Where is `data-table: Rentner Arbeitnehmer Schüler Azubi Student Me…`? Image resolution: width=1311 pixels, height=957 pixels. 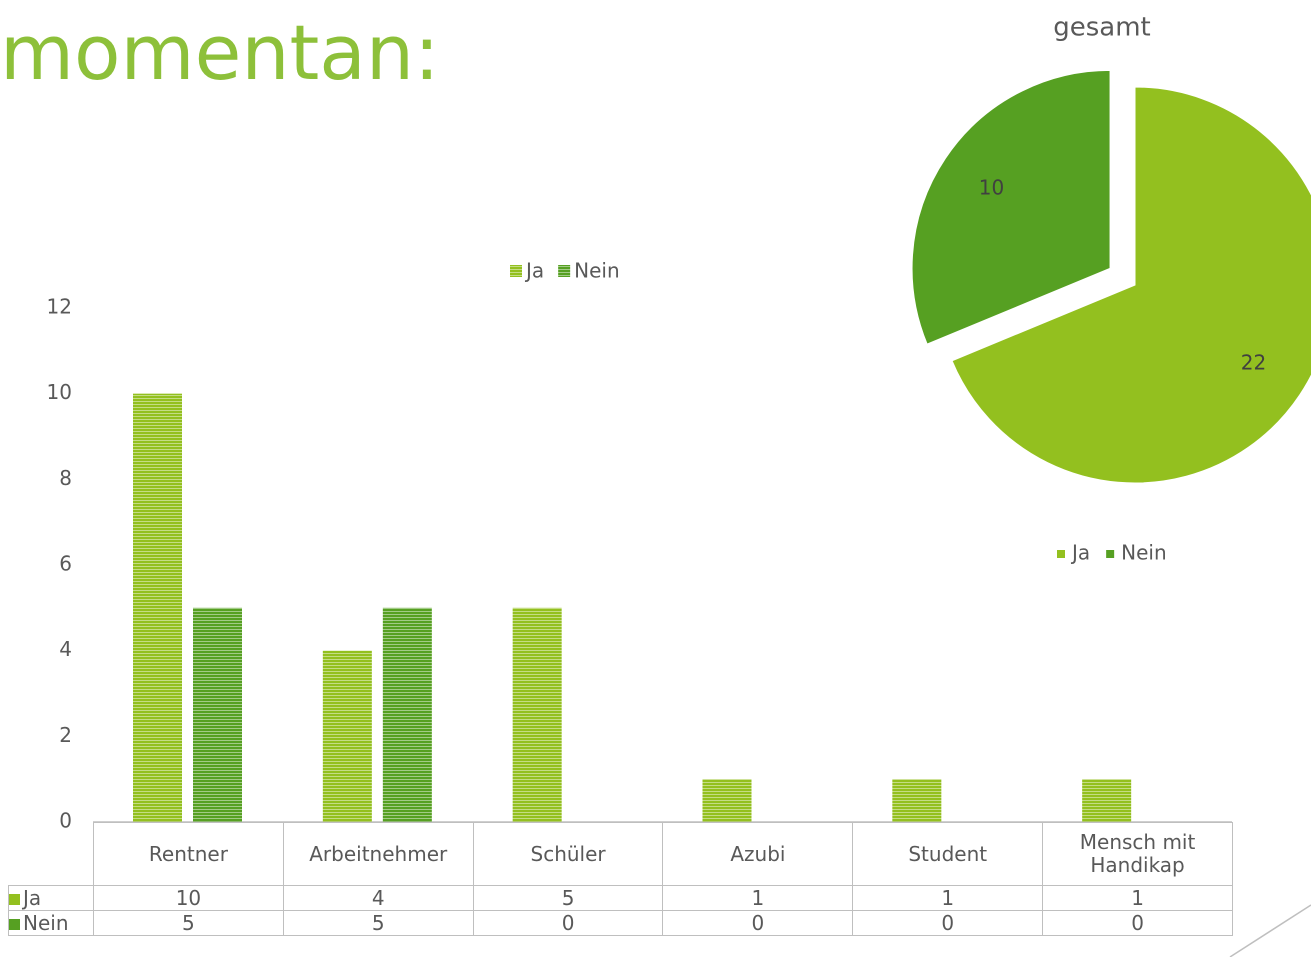 data-table: Rentner Arbeitnehmer Schüler Azubi Student Me… is located at coordinates (620, 879).